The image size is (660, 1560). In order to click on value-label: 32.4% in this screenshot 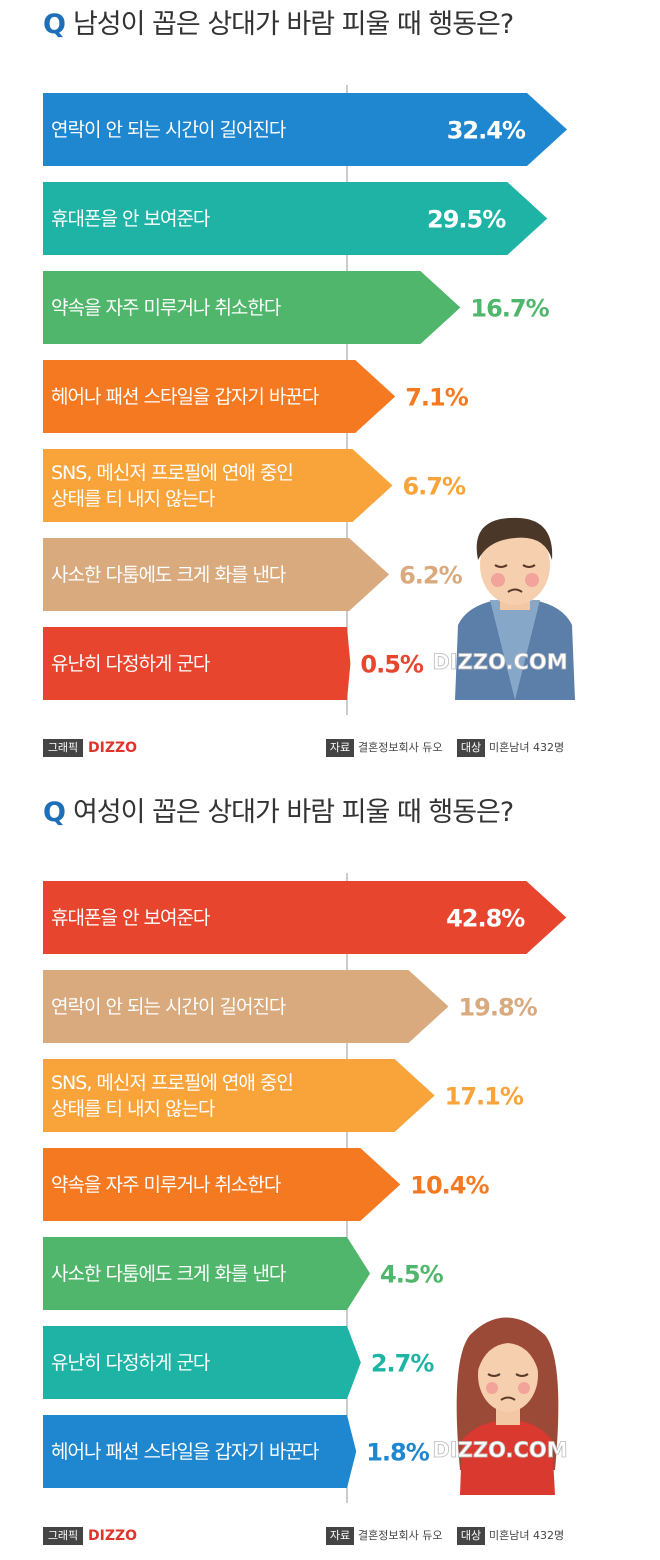, I will do `click(486, 131)`.